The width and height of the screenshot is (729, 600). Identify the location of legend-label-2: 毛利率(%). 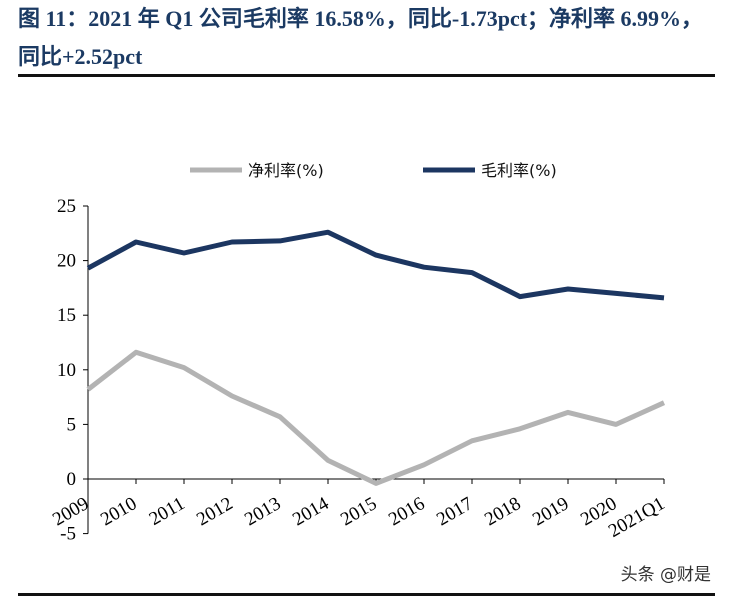
(519, 170).